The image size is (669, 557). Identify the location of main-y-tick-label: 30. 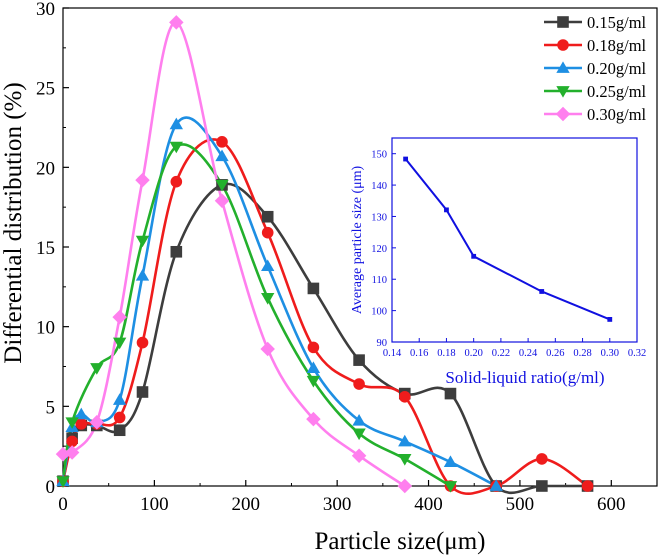
(45, 10).